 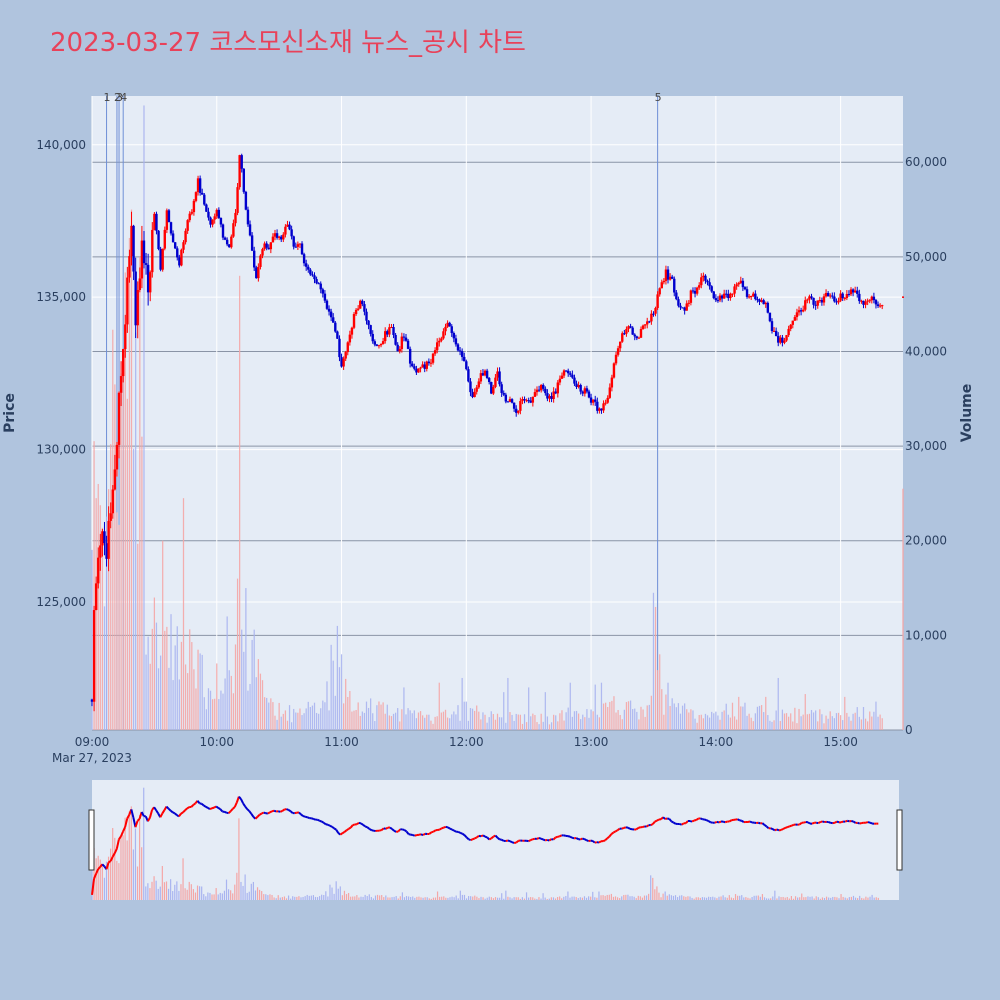 What do you see at coordinates (899, 840) in the screenshot?
I see `range-slider-right-handle` at bounding box center [899, 840].